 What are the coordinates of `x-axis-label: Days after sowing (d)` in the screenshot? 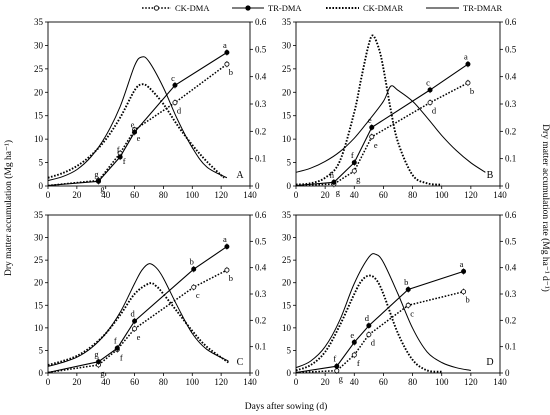 It's located at (286, 406).